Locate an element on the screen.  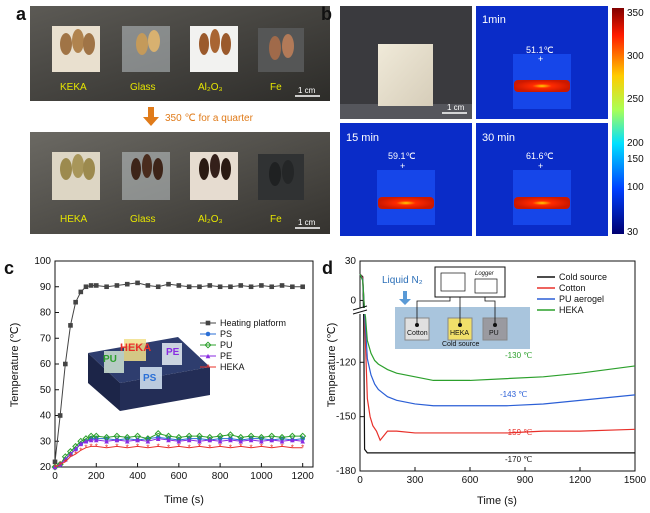
inset-label-pe: PE is located at coordinates (173, 352).